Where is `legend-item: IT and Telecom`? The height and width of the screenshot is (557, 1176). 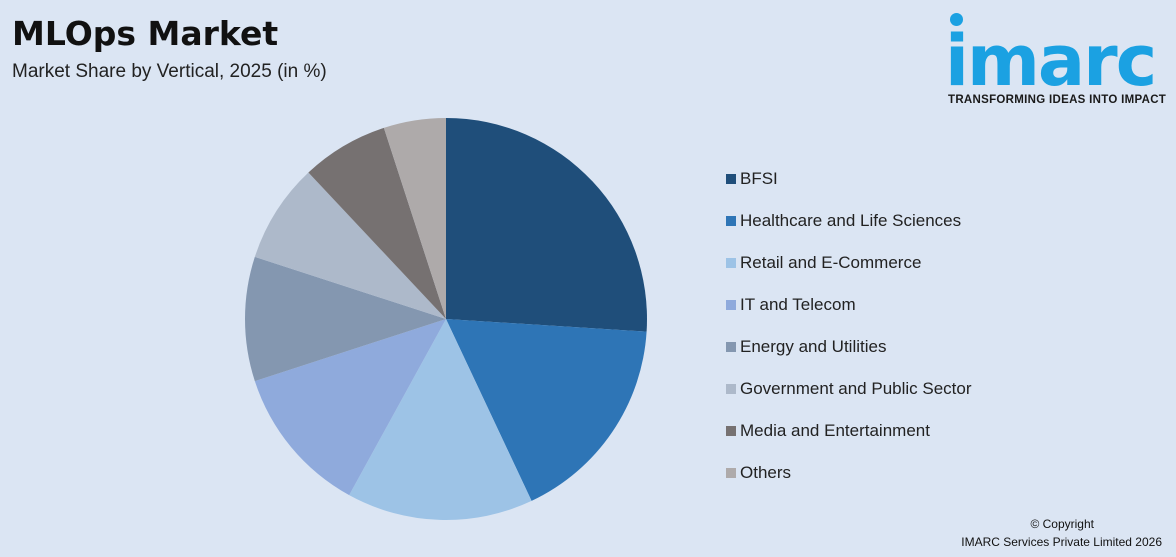
legend-item: IT and Telecom is located at coordinates (849, 305).